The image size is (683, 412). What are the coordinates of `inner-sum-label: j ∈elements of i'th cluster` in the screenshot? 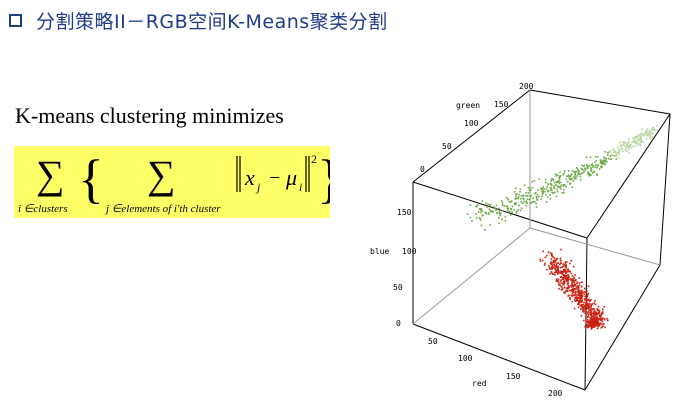 It's located at (162, 209).